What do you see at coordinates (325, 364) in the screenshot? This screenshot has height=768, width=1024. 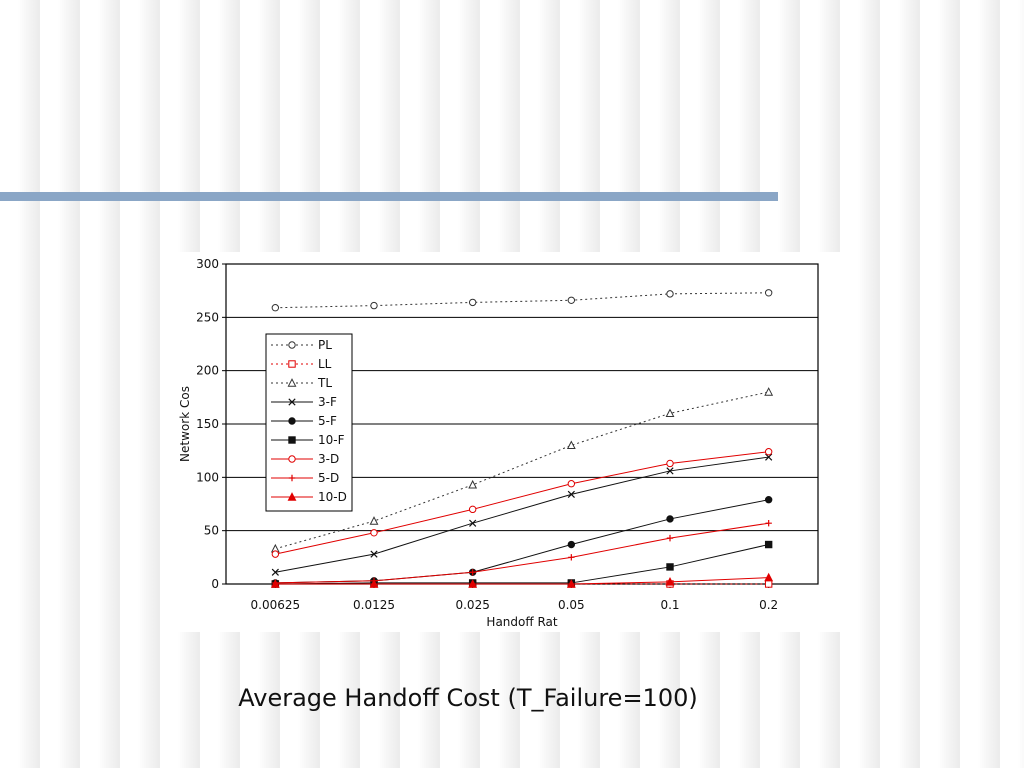 I see `legend-label: LL` at bounding box center [325, 364].